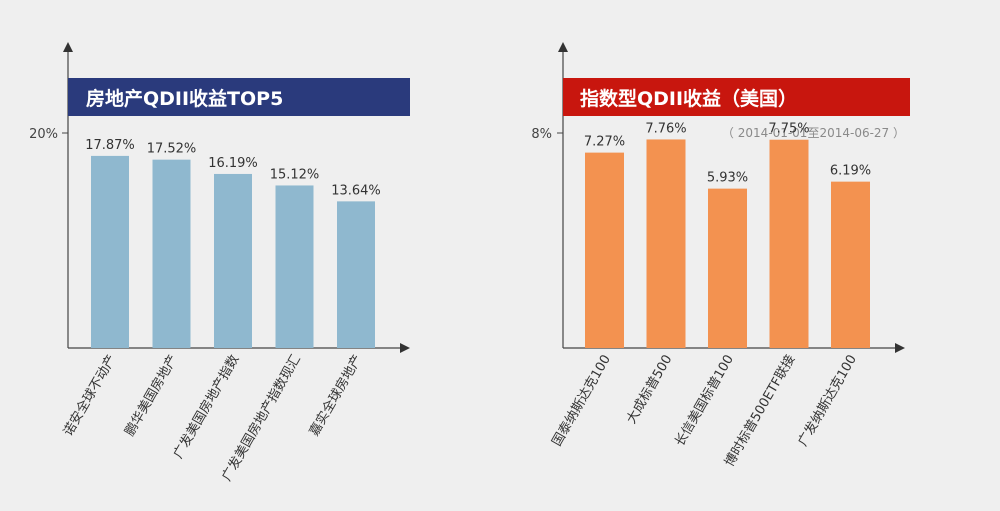 The width and height of the screenshot is (1000, 511). I want to click on left-value-label-3: 16.19%, so click(233, 163).